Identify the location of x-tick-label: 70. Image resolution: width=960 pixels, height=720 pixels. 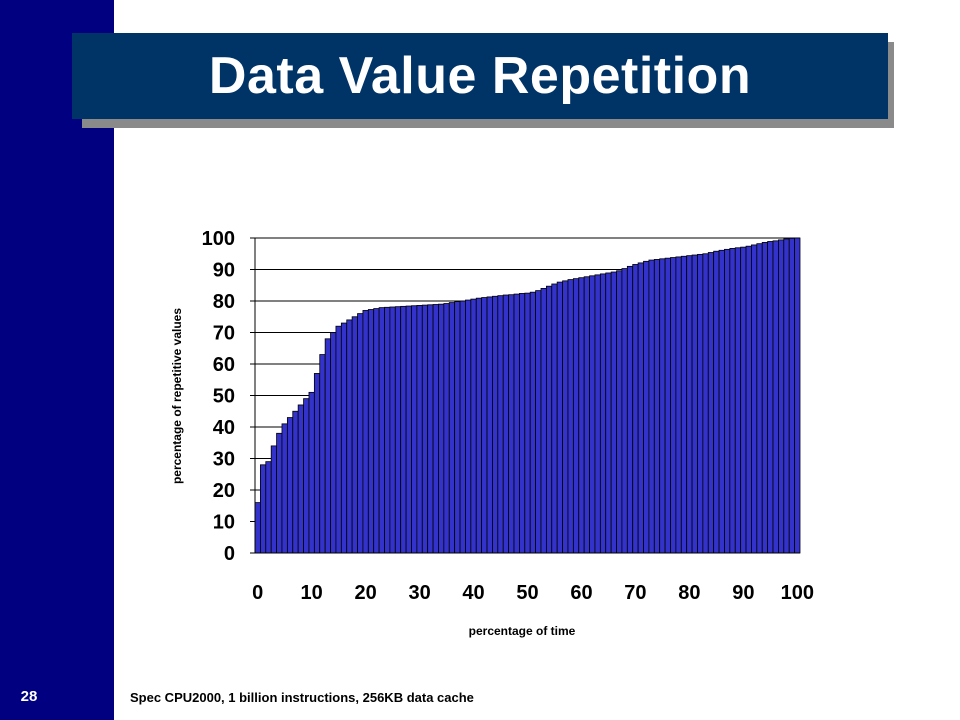
(635, 593).